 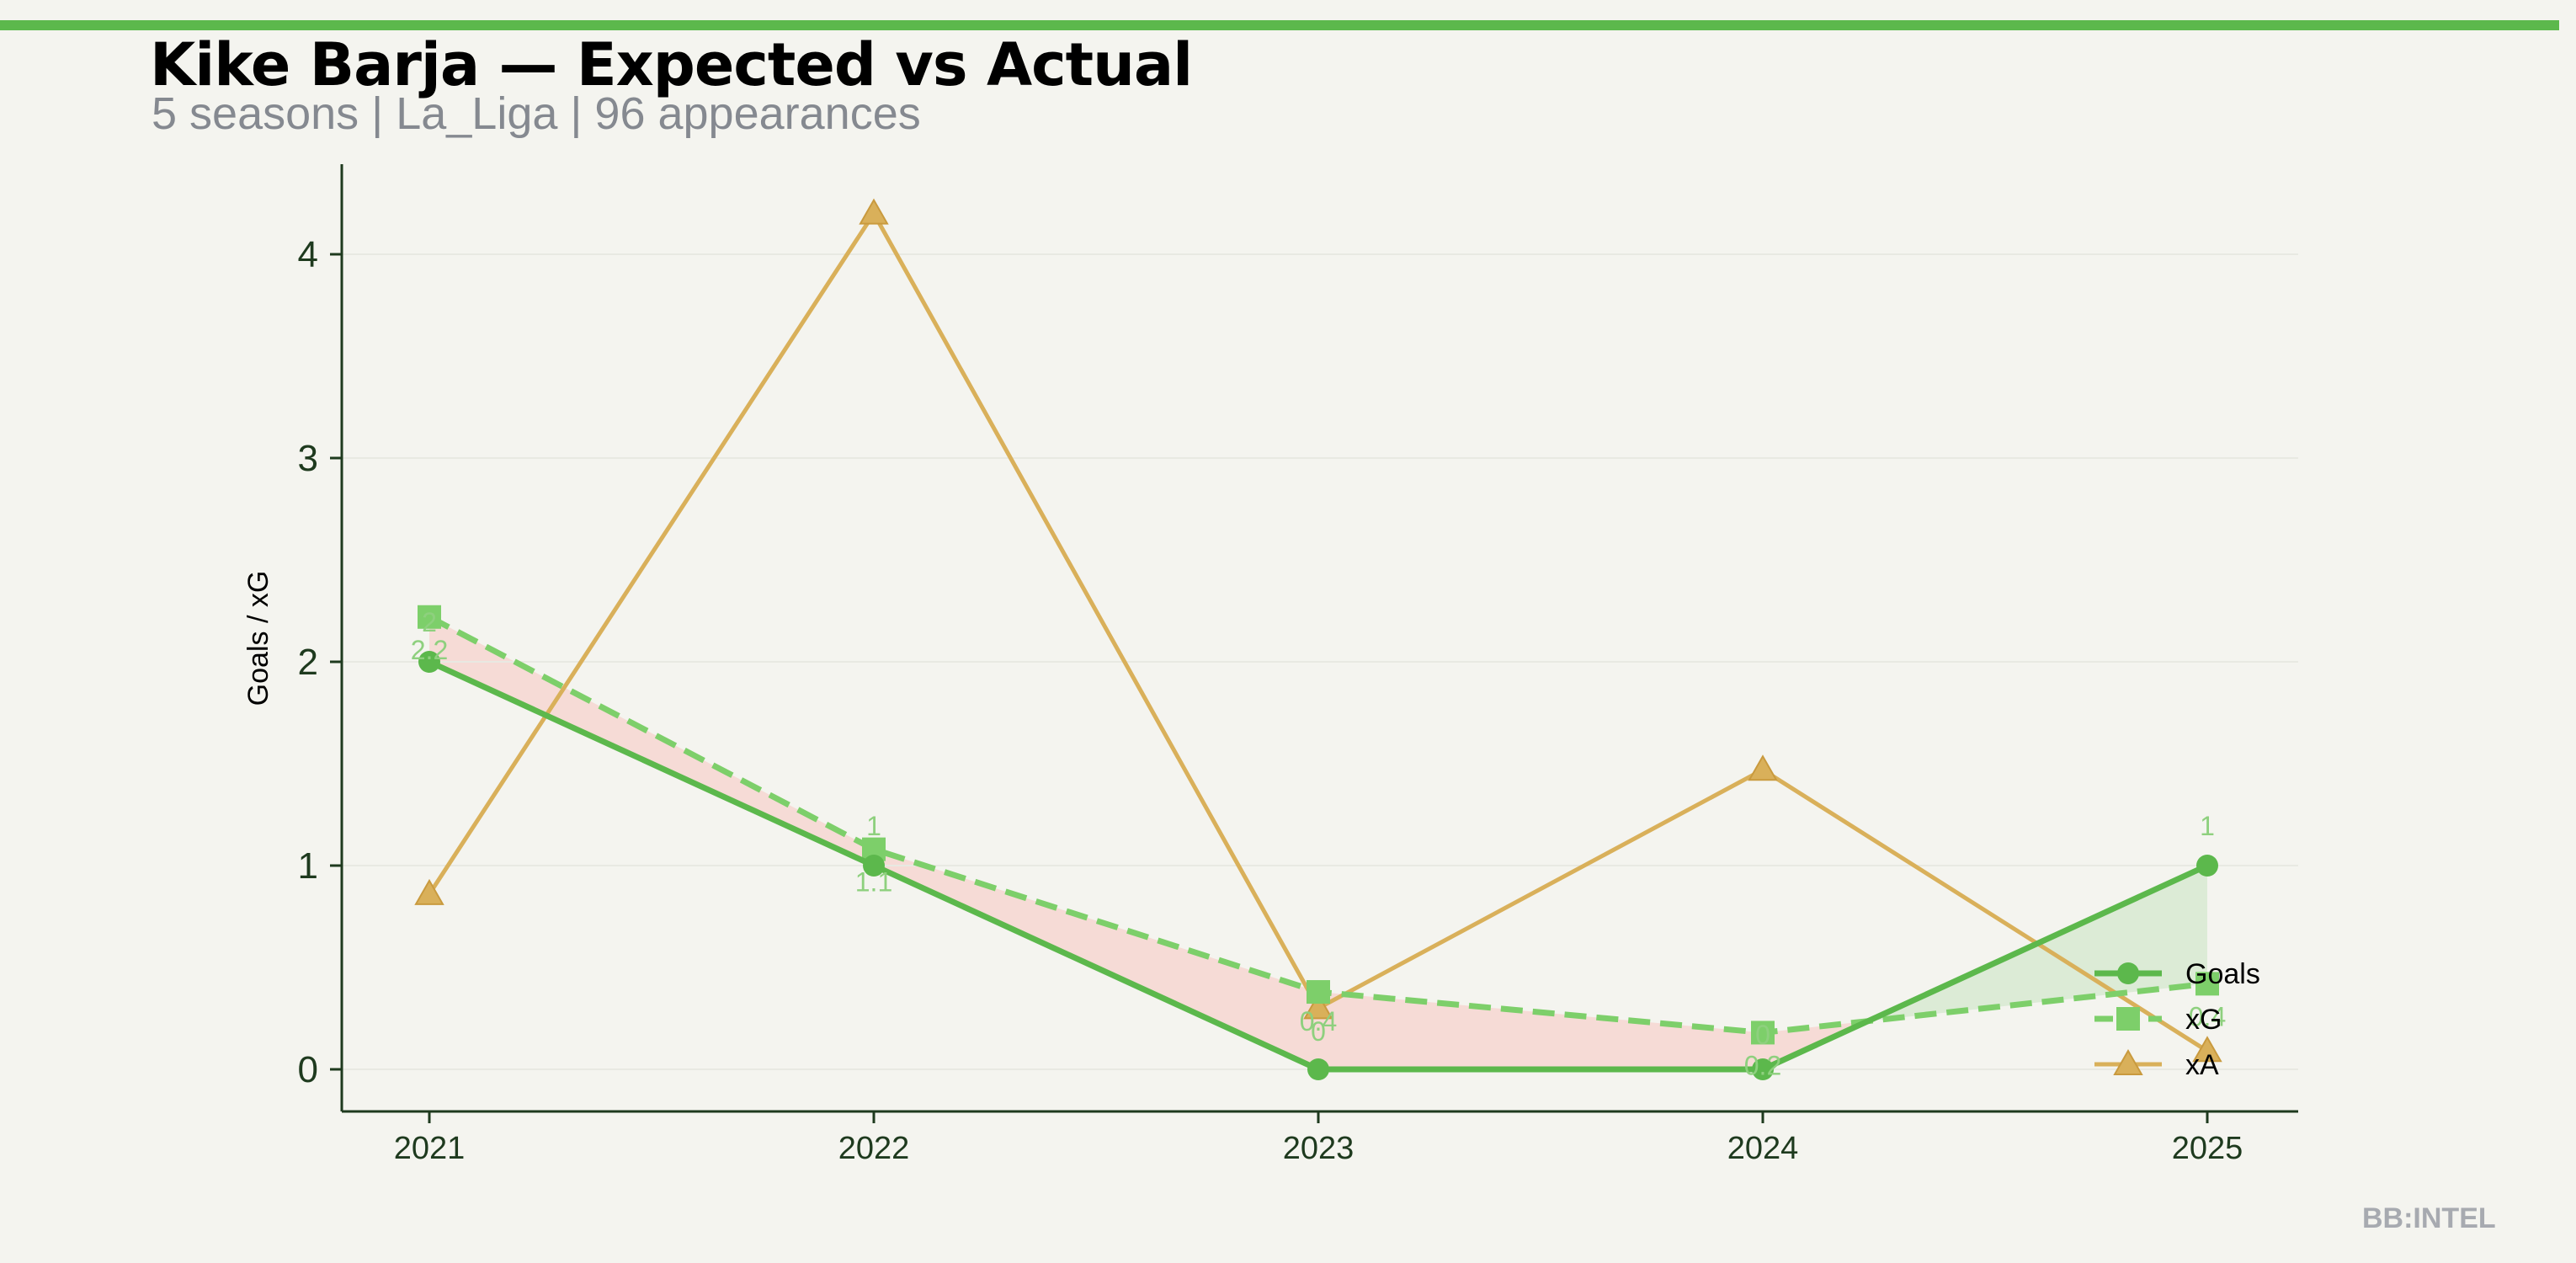 I want to click on chart-title: Kike Barja — Expected vs Actual, so click(x=672, y=64).